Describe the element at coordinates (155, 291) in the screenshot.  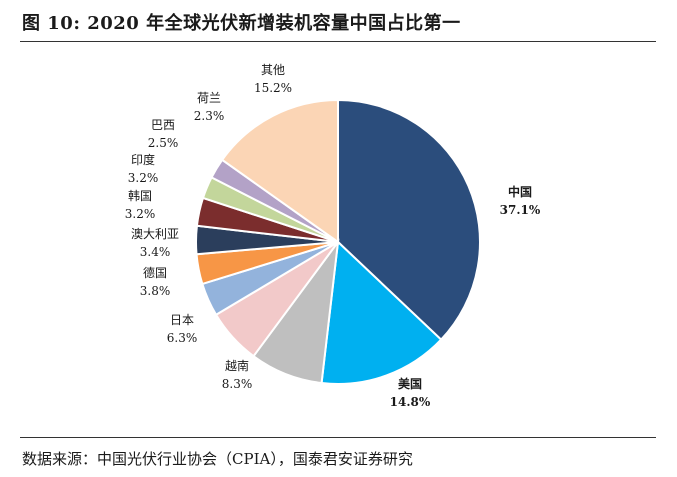
I see `slice-value-4: 3.8%` at that location.